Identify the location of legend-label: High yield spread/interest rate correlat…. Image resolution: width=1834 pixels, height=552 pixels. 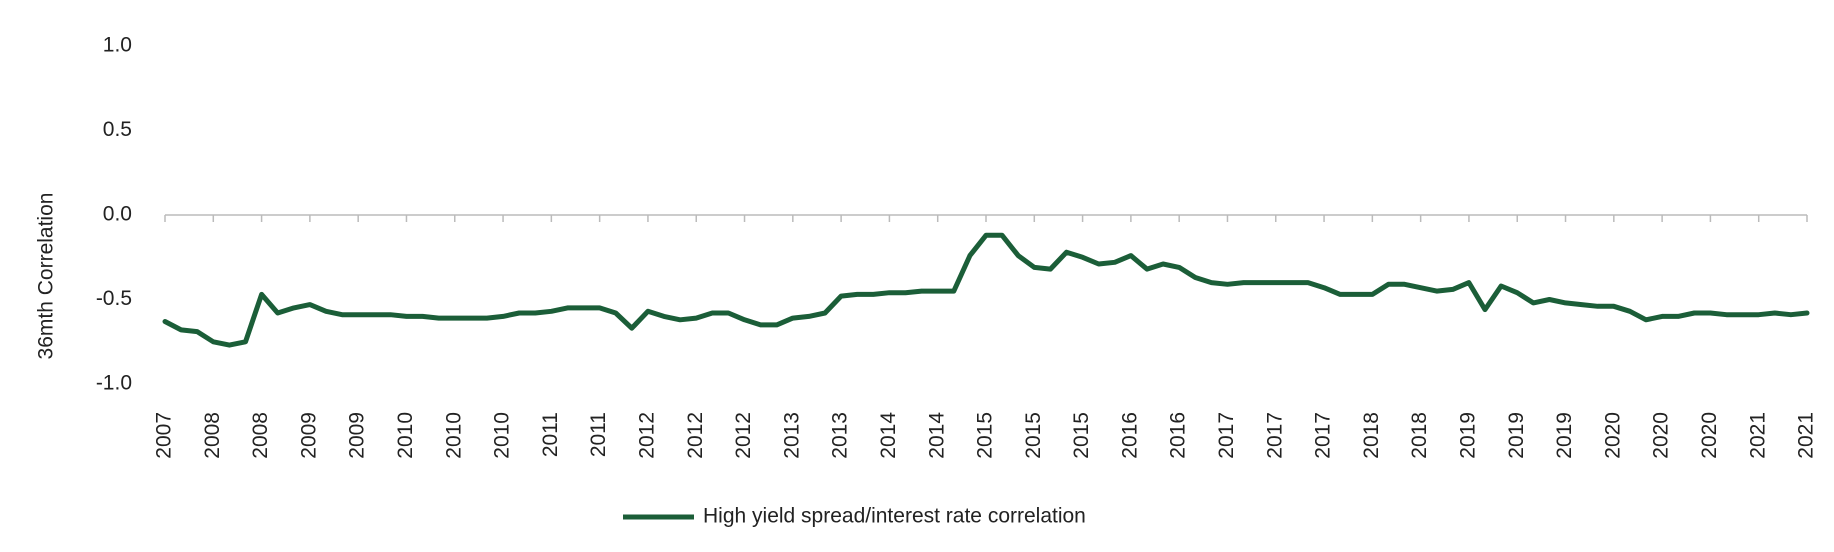
(894, 516).